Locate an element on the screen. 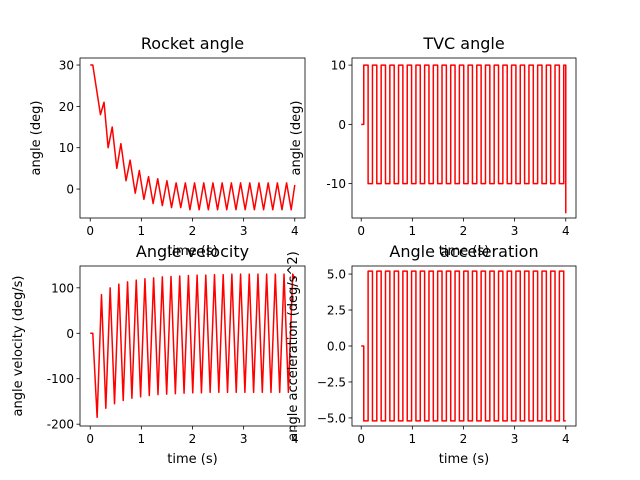 This screenshot has height=480, width=640. y-tick-label: 5.0 is located at coordinates (336, 275).